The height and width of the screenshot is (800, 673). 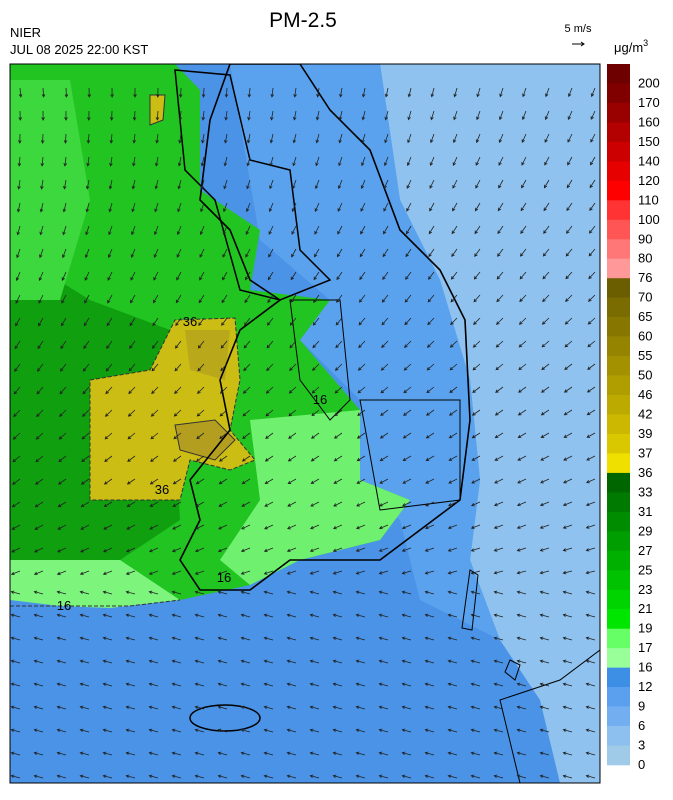 What do you see at coordinates (645, 530) in the screenshot?
I see `colorbar-label: 29` at bounding box center [645, 530].